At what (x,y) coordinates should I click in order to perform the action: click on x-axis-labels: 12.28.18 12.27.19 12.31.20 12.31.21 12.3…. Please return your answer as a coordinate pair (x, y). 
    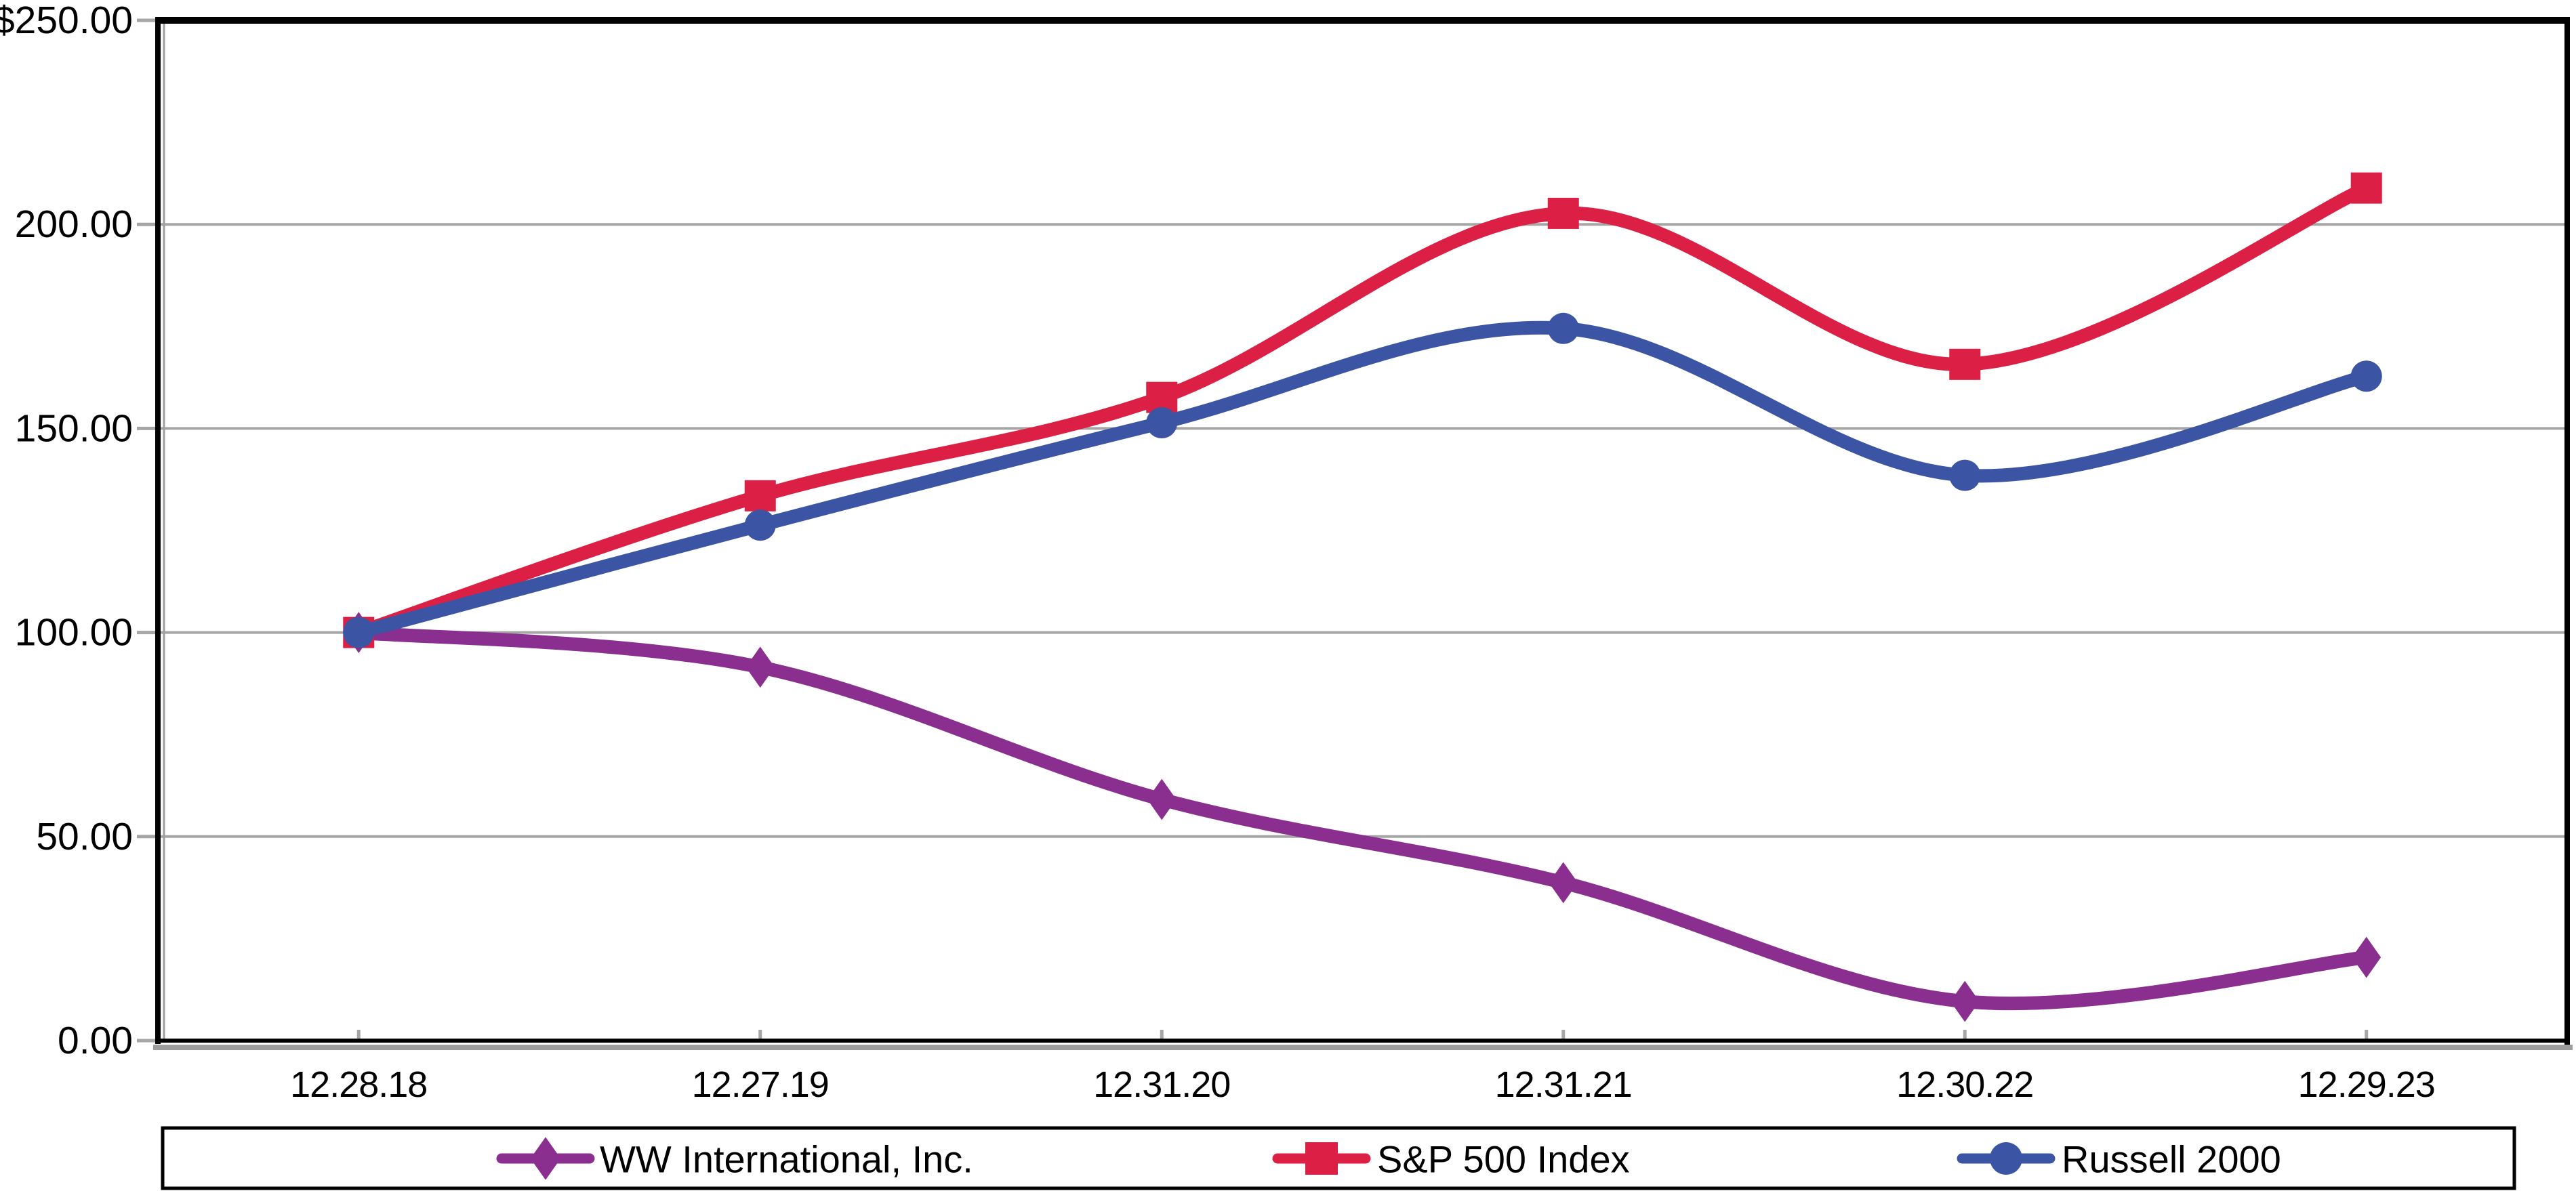
    Looking at the image, I should click on (1363, 1084).